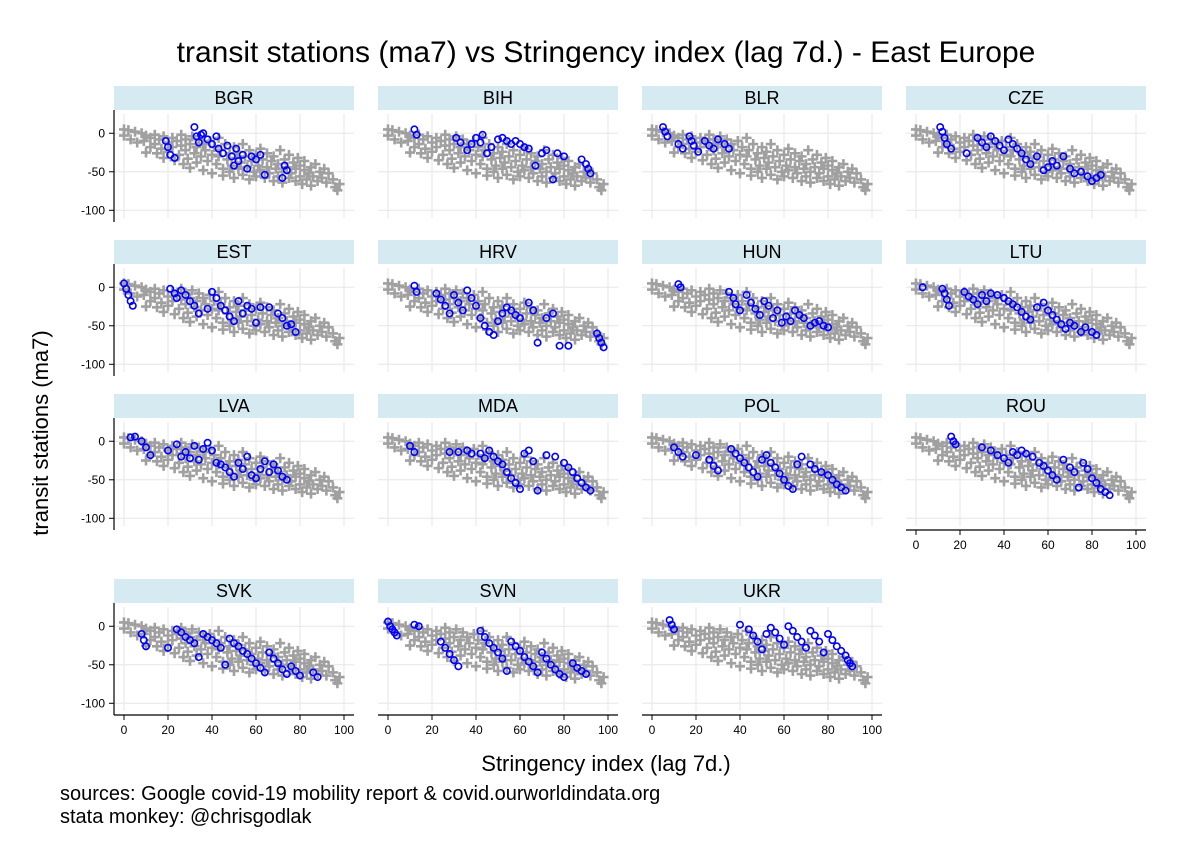 Image resolution: width=1188 pixels, height=864 pixels. I want to click on footnote-author: stata monkey: @chrisgodlak, so click(186, 817).